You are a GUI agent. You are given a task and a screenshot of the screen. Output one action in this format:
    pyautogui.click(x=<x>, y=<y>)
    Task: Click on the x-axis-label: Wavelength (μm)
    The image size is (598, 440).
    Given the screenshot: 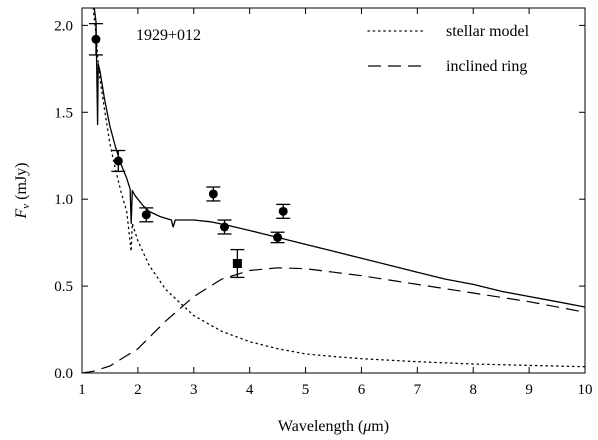 What is the action you would take?
    pyautogui.click(x=333, y=426)
    